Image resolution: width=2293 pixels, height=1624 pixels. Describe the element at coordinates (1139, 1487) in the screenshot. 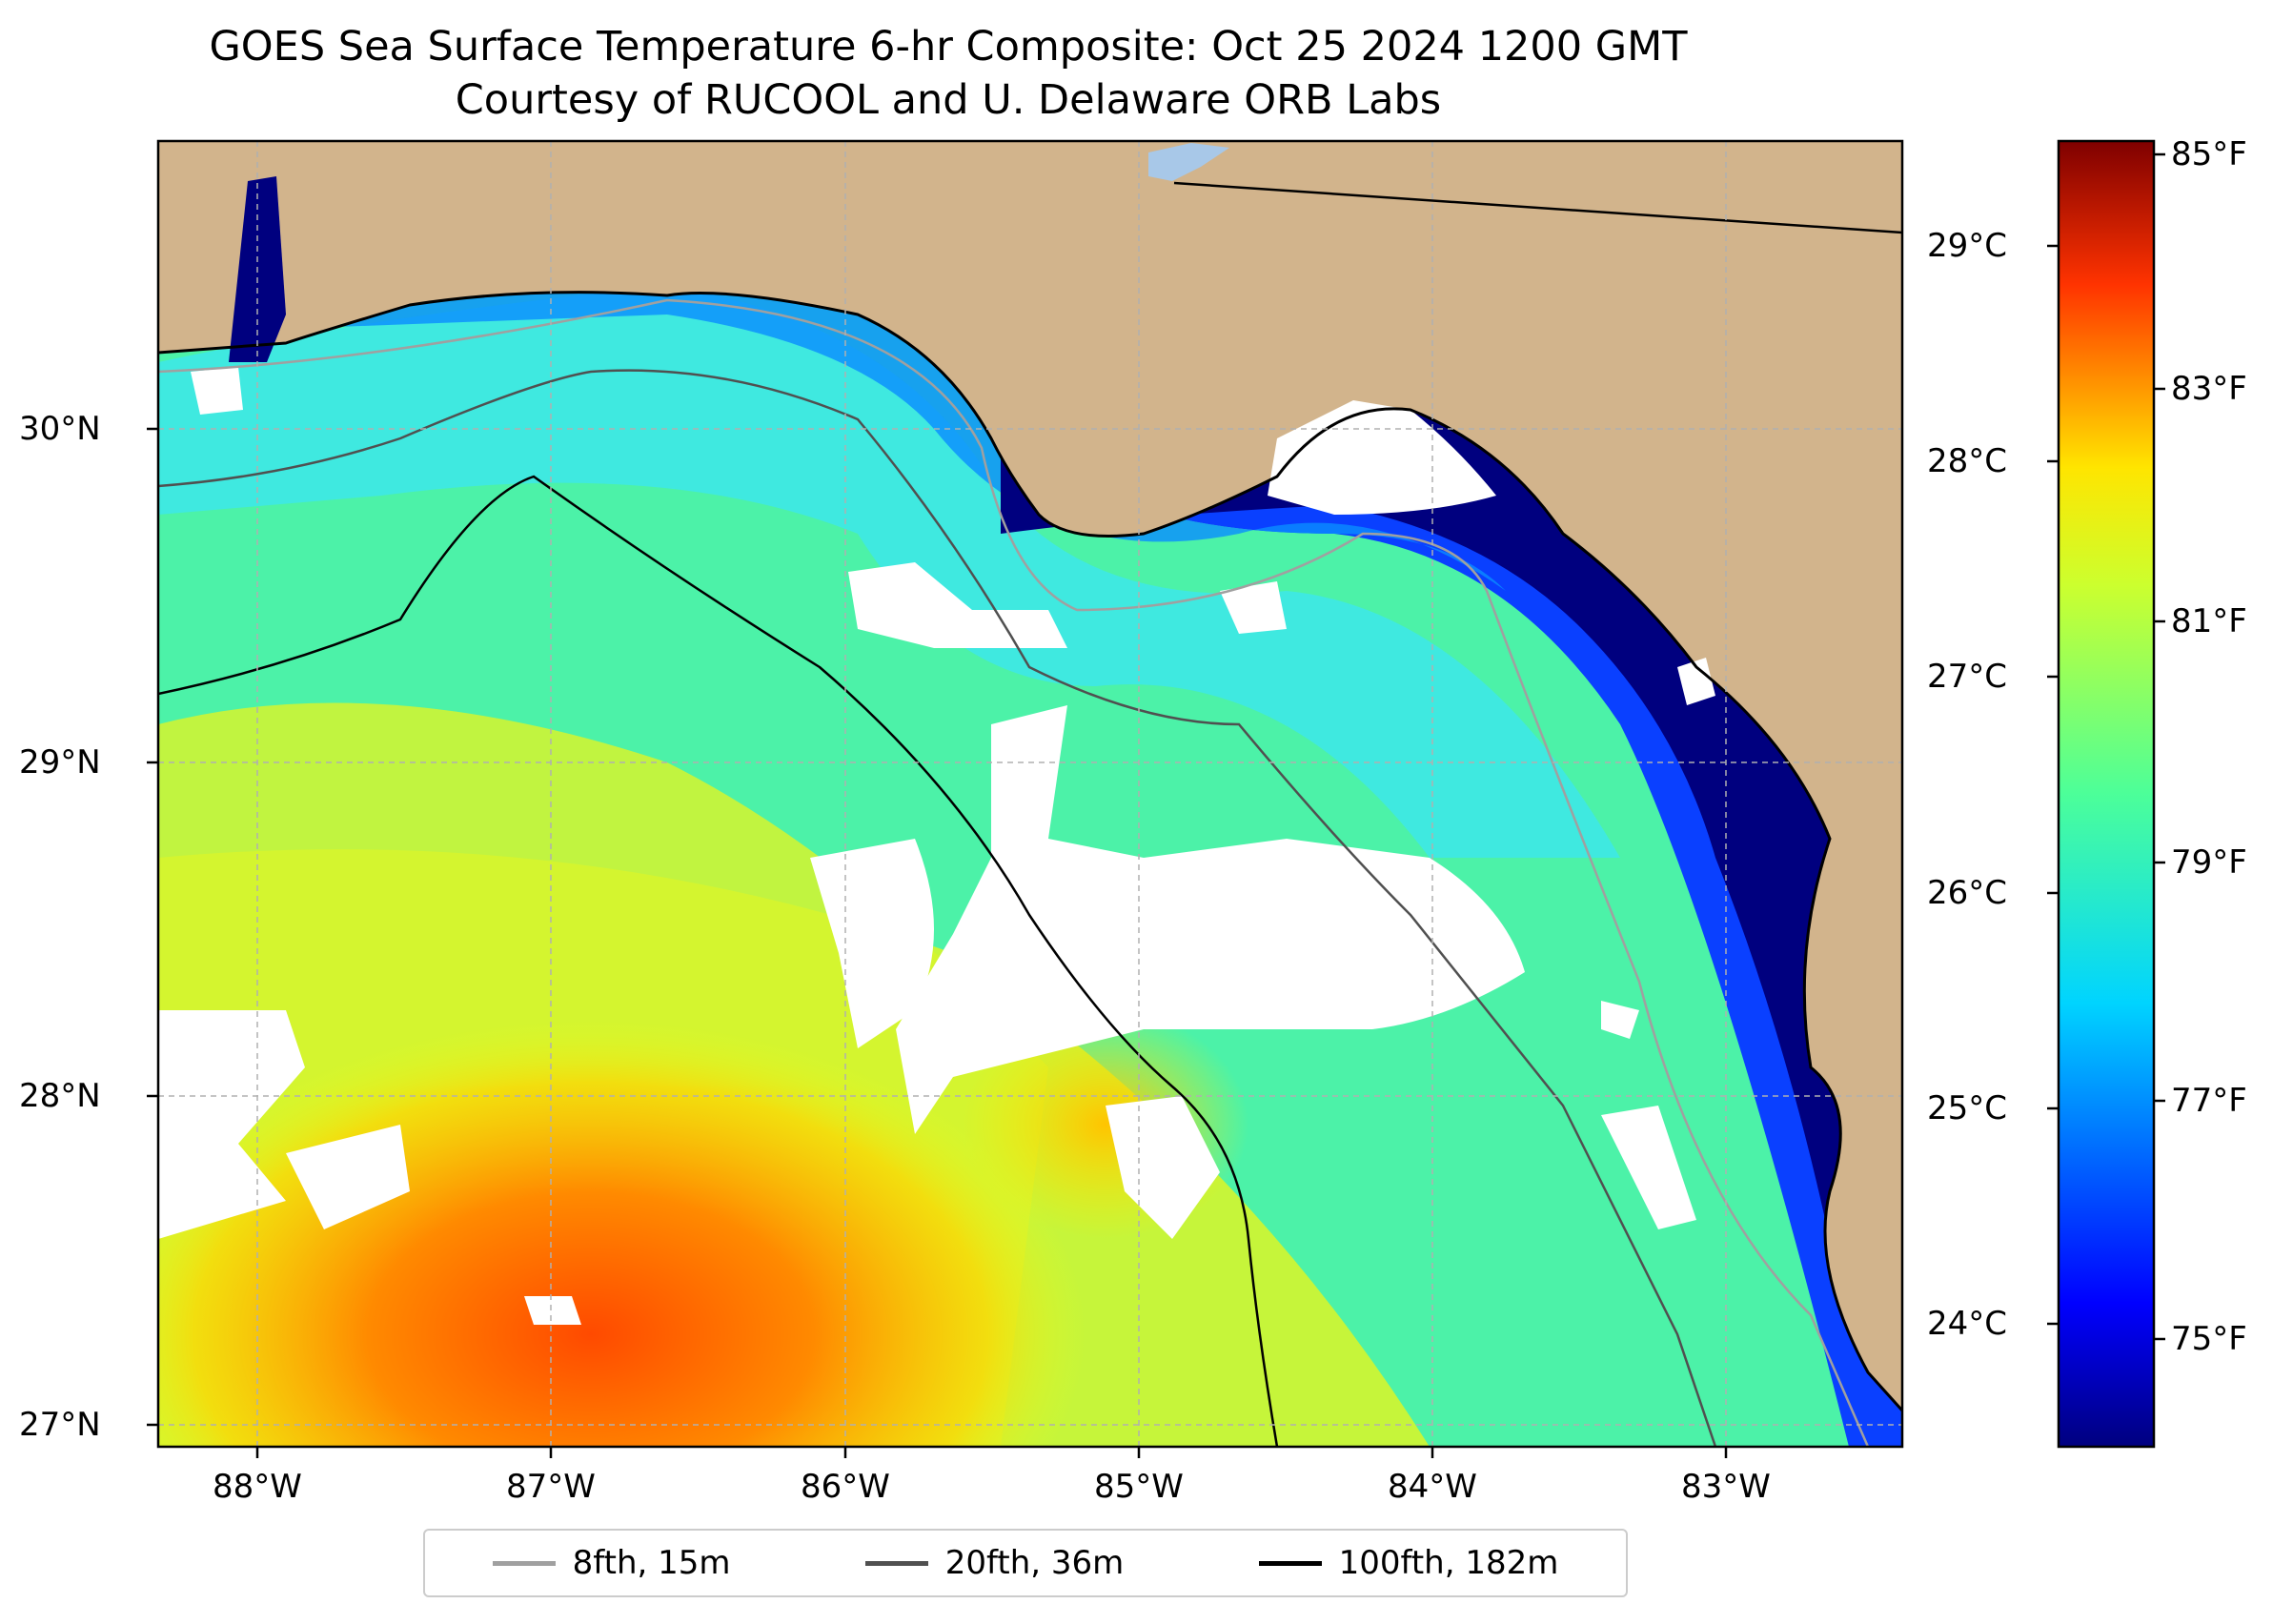

I see `lon-tick-label: 85°W` at that location.